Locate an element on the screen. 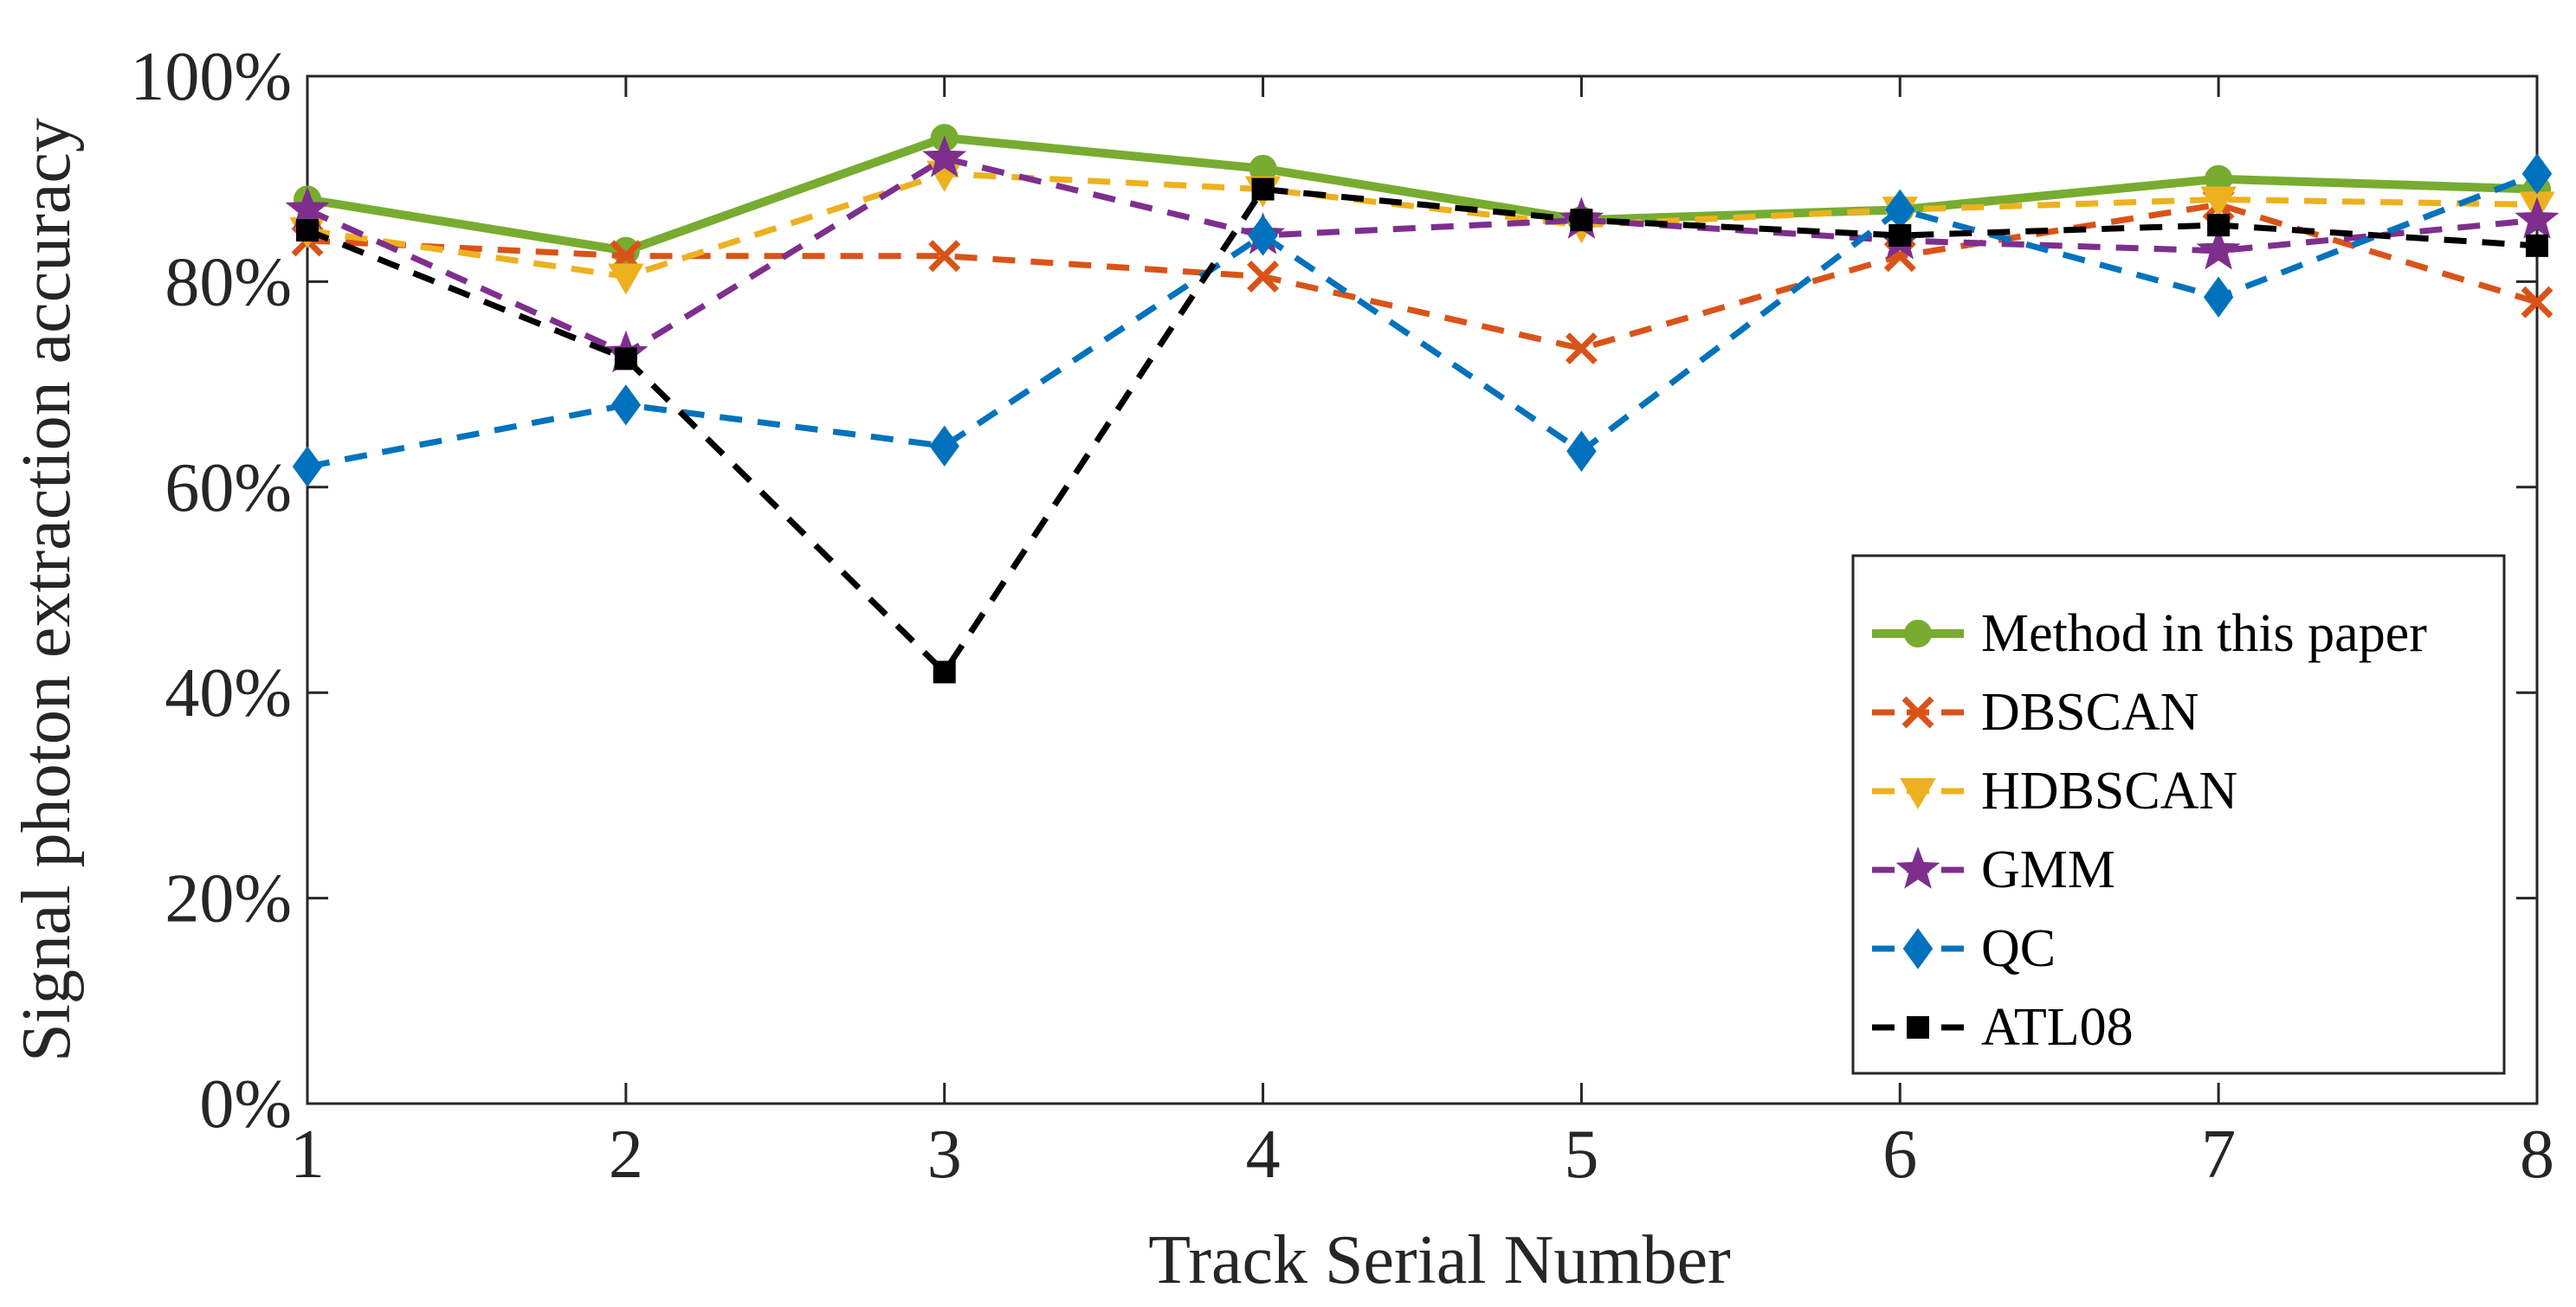  y-tick-label: 0% is located at coordinates (245, 1104).